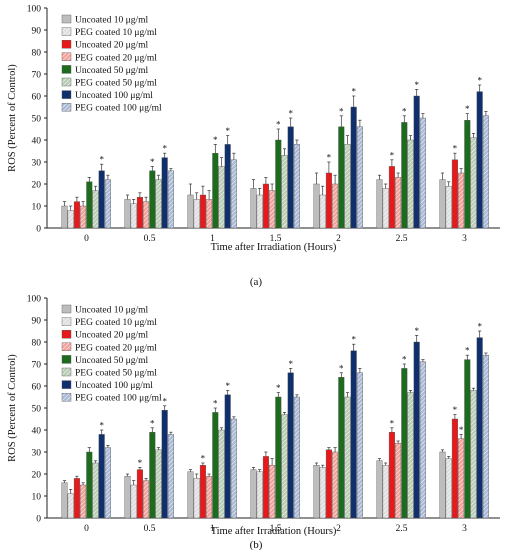  I want to click on x-tick-label: 1.5, so click(276, 239).